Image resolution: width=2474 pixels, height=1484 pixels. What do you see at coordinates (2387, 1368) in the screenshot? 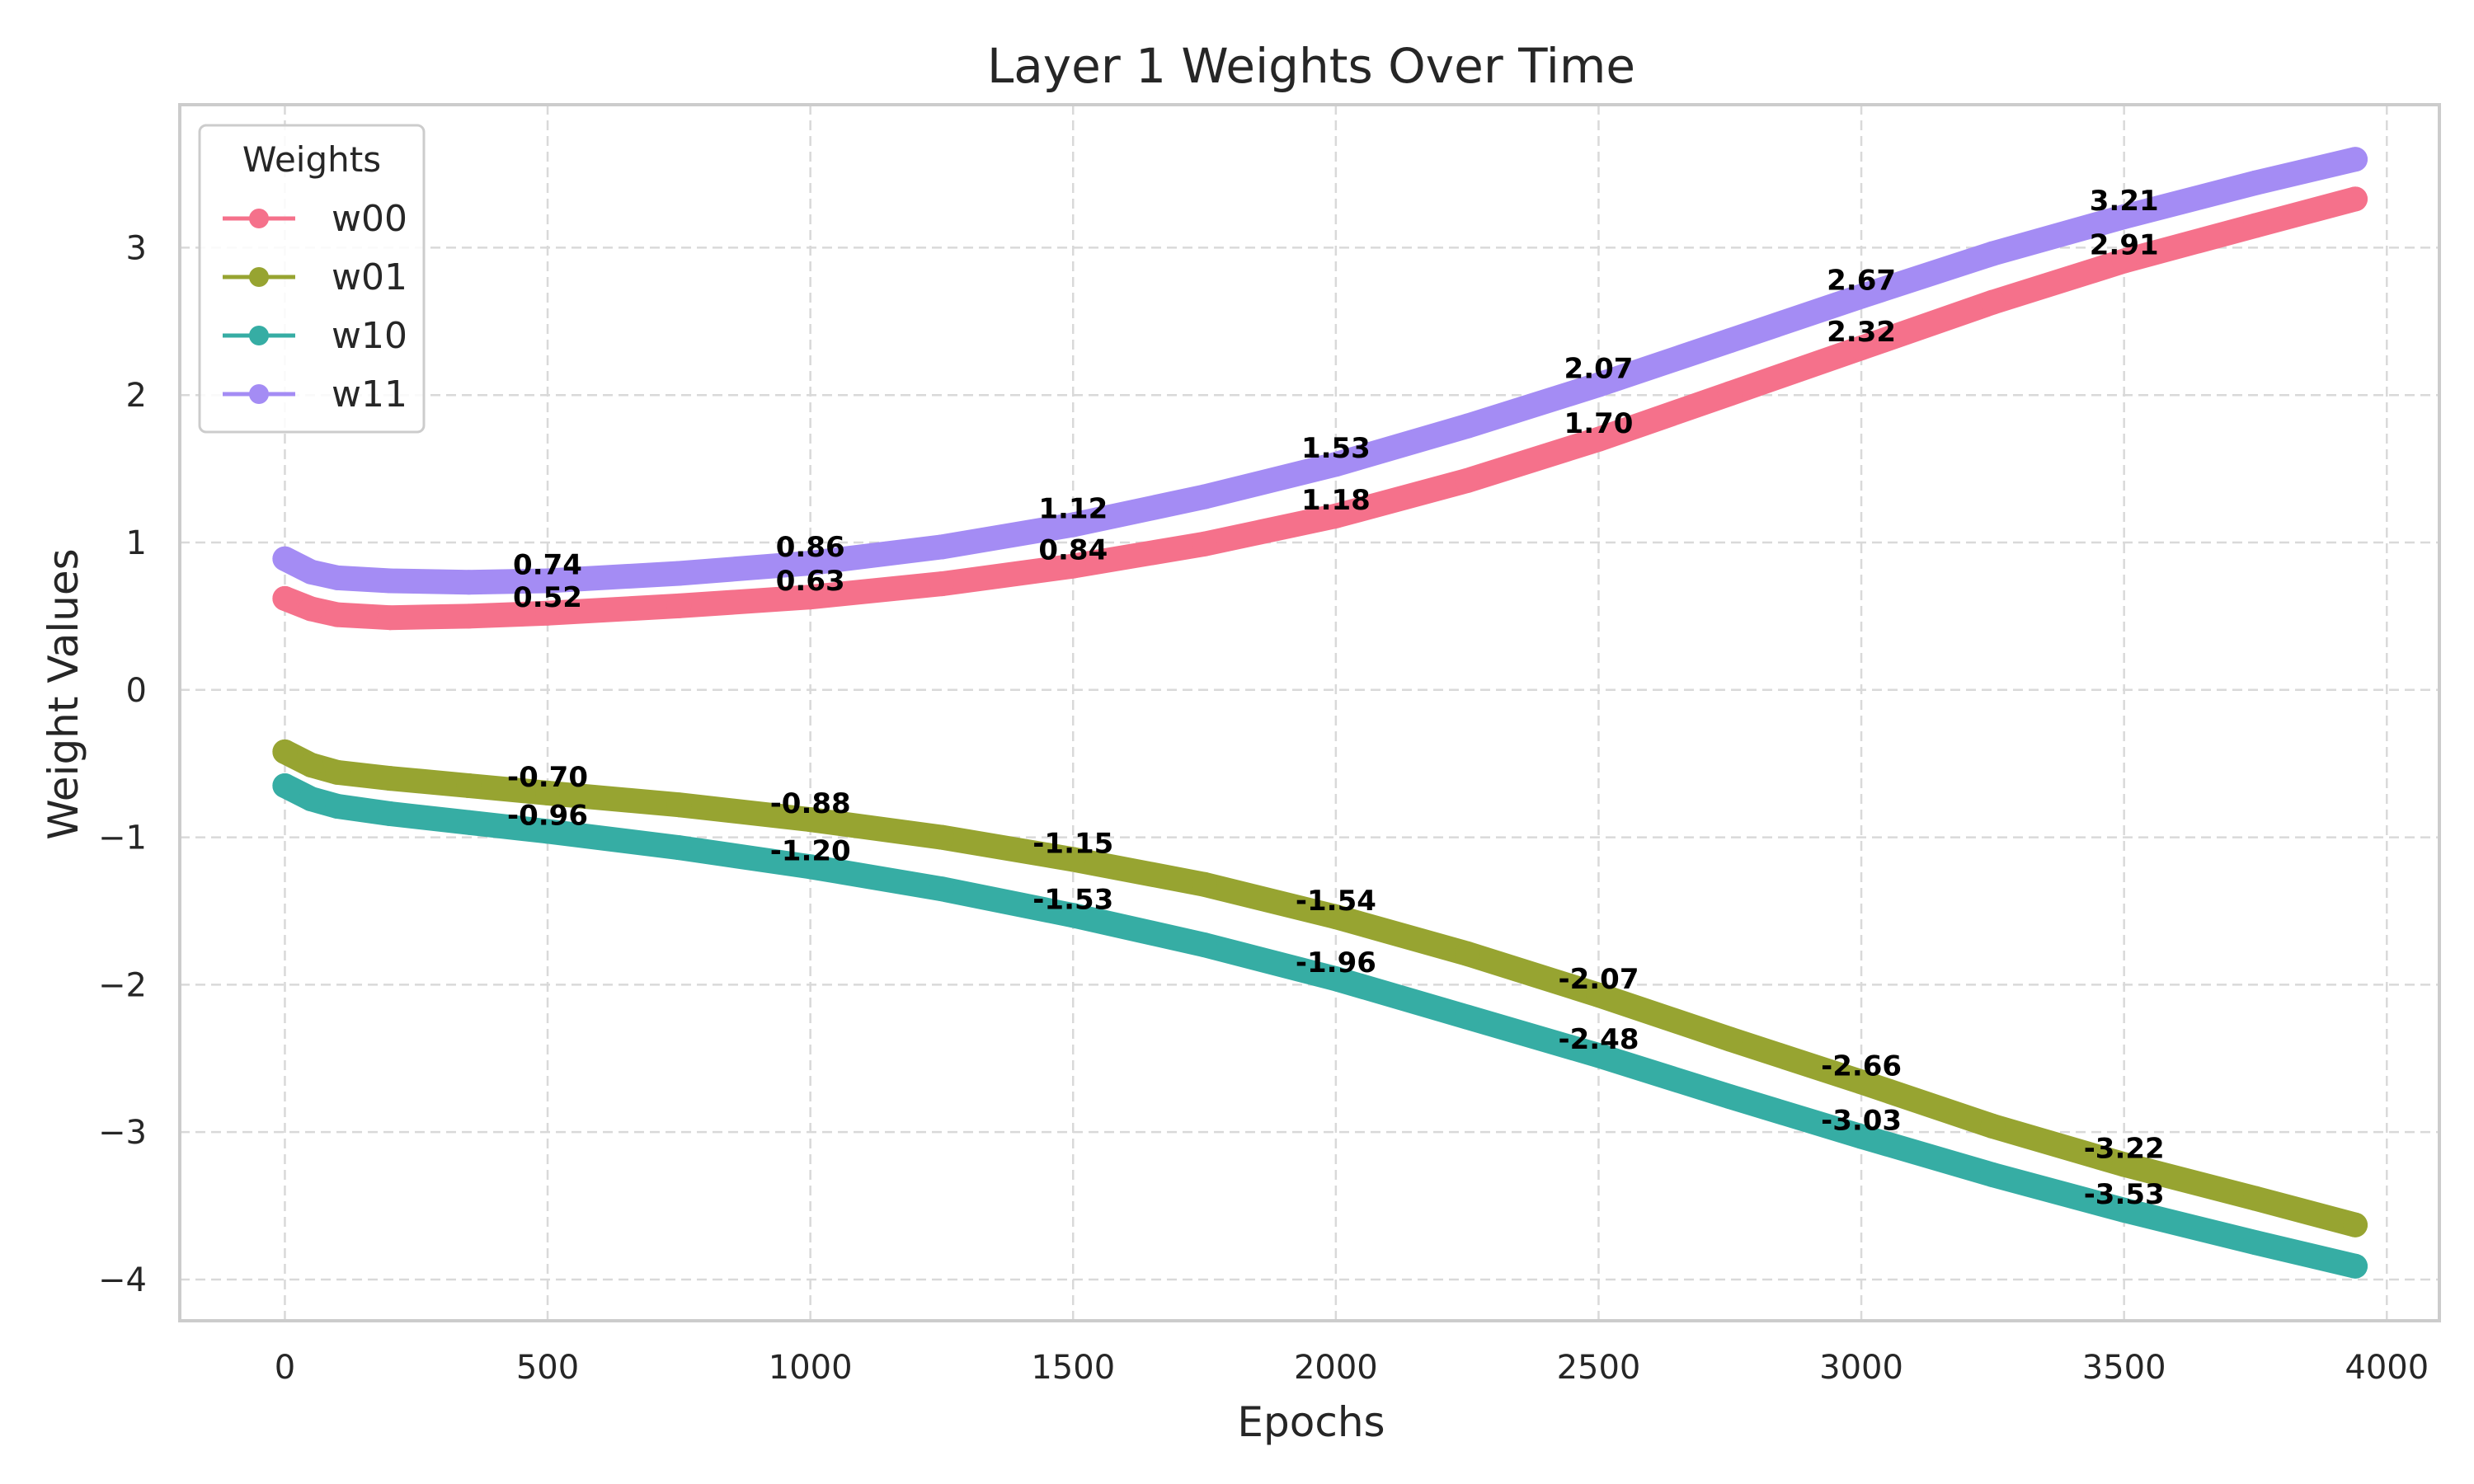
I see `x-tick-label: 4000` at bounding box center [2387, 1368].